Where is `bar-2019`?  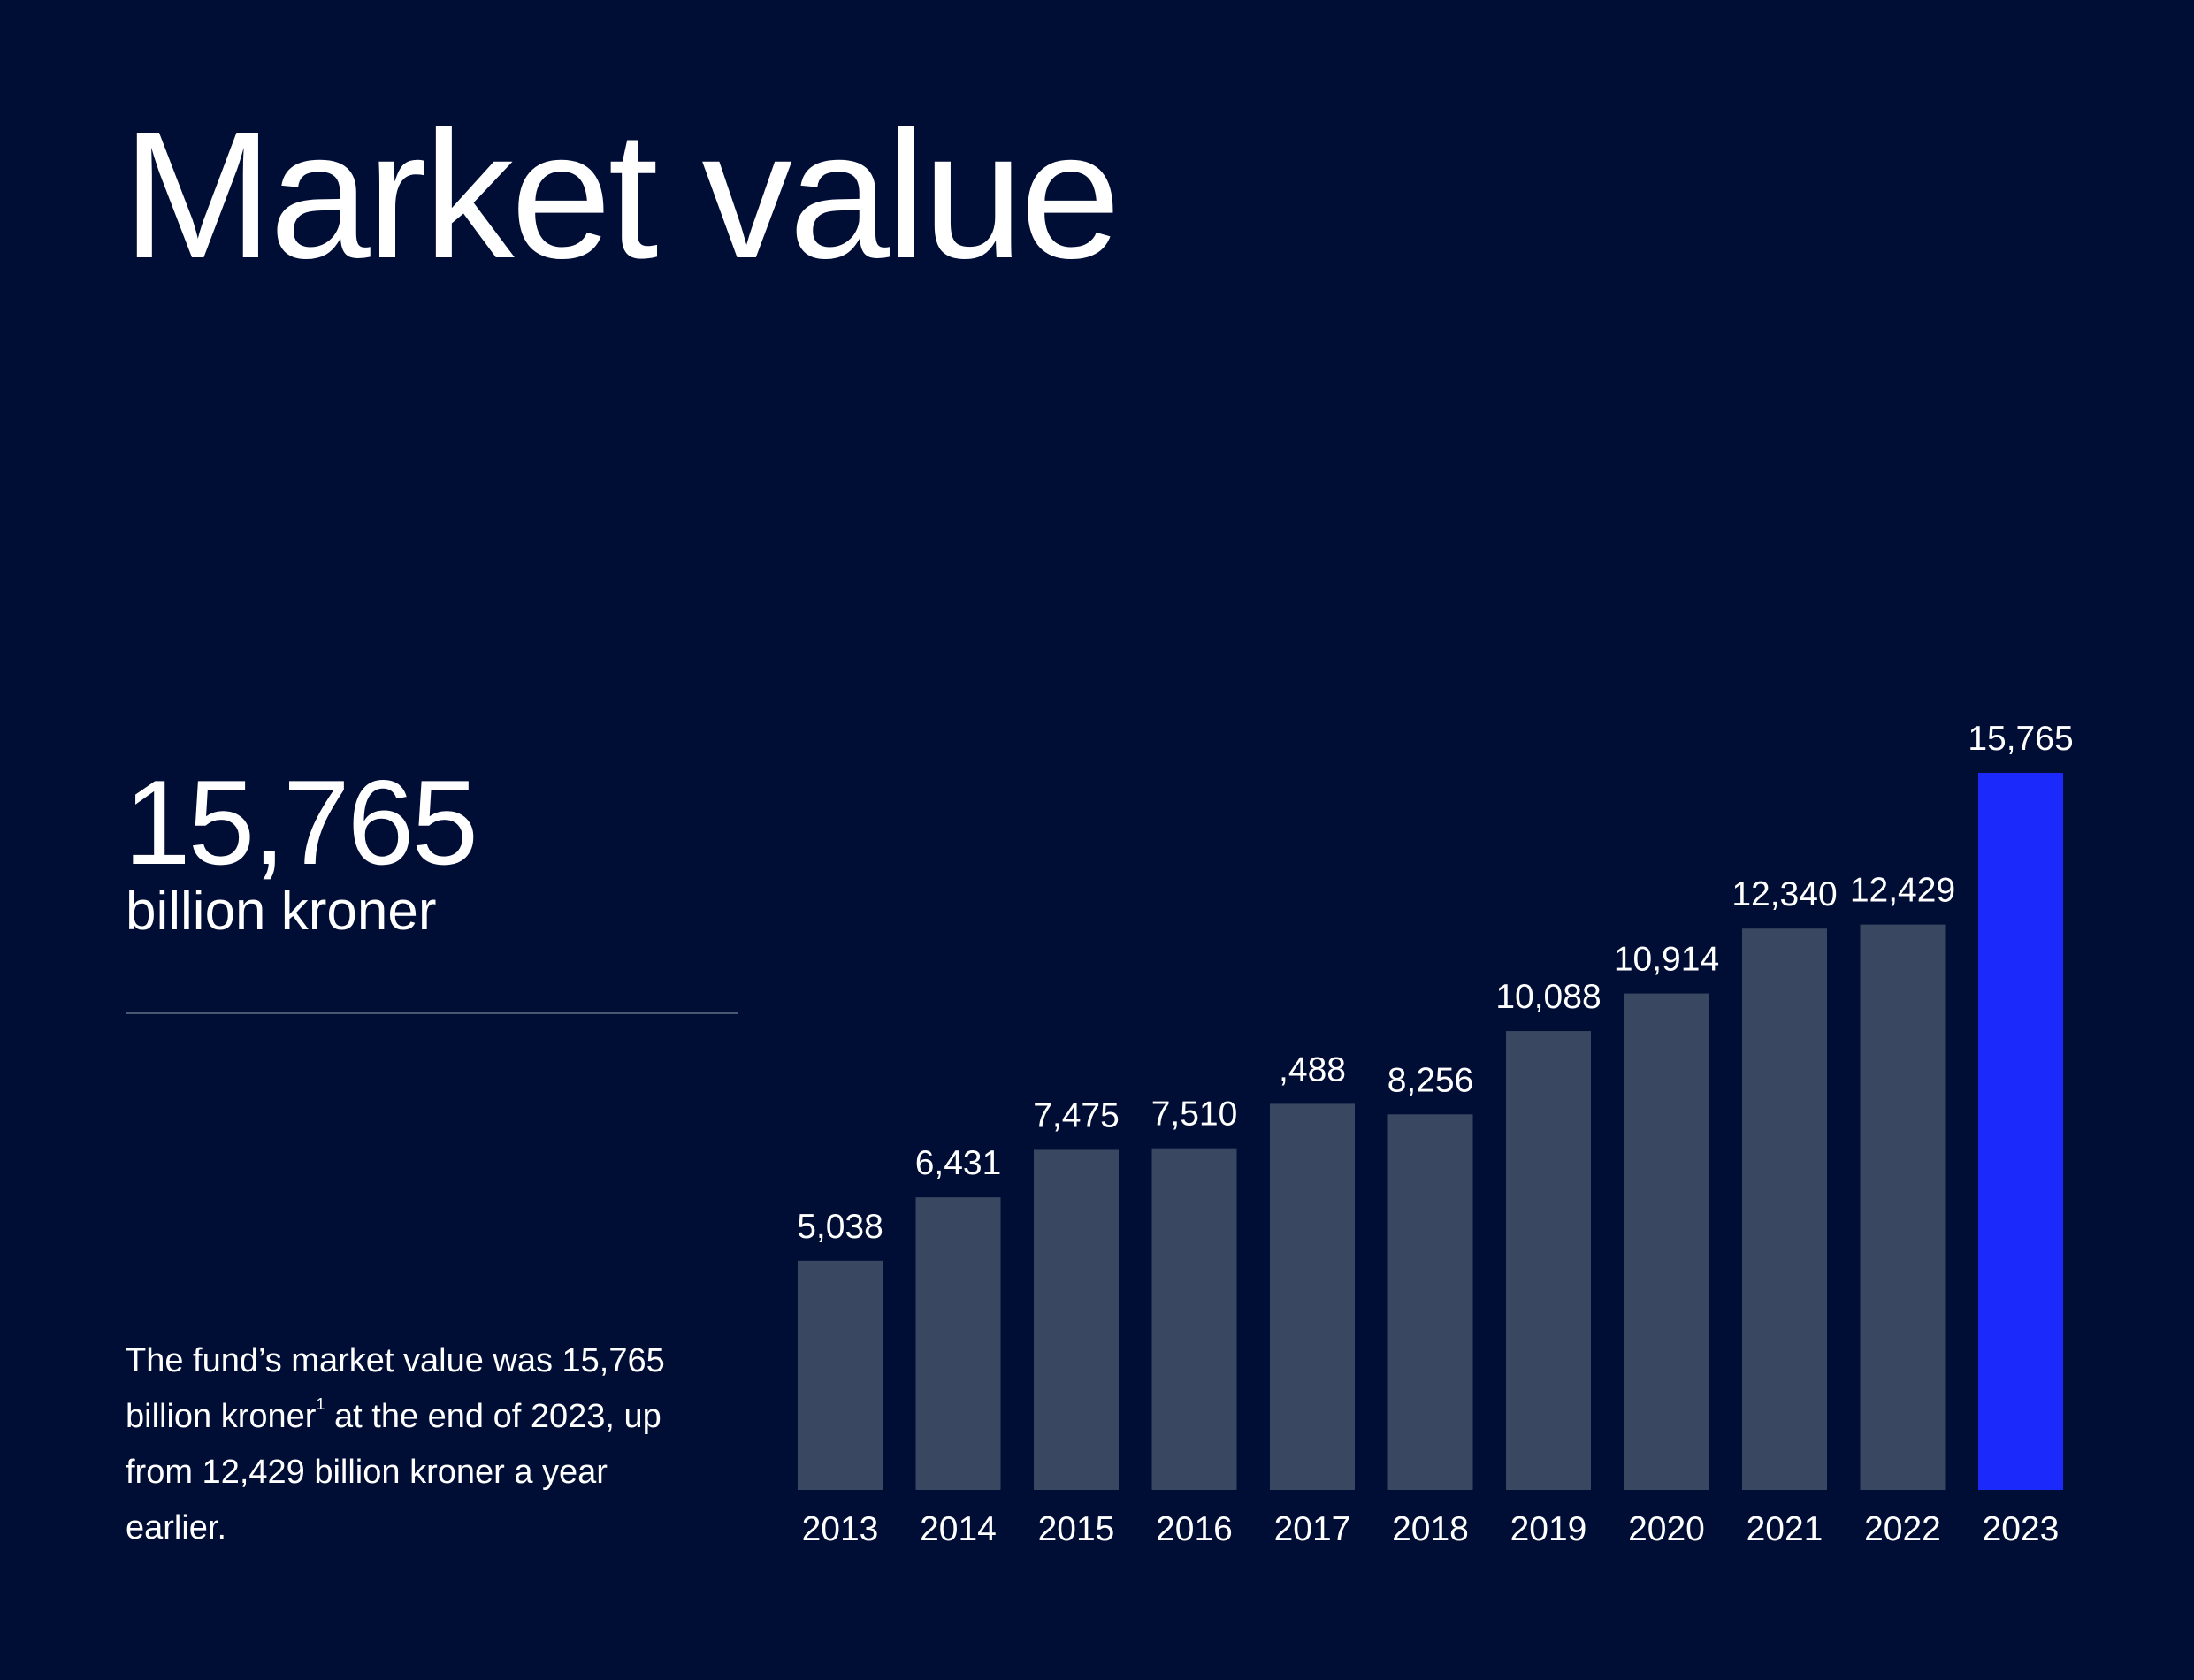 bar-2019 is located at coordinates (1548, 1260).